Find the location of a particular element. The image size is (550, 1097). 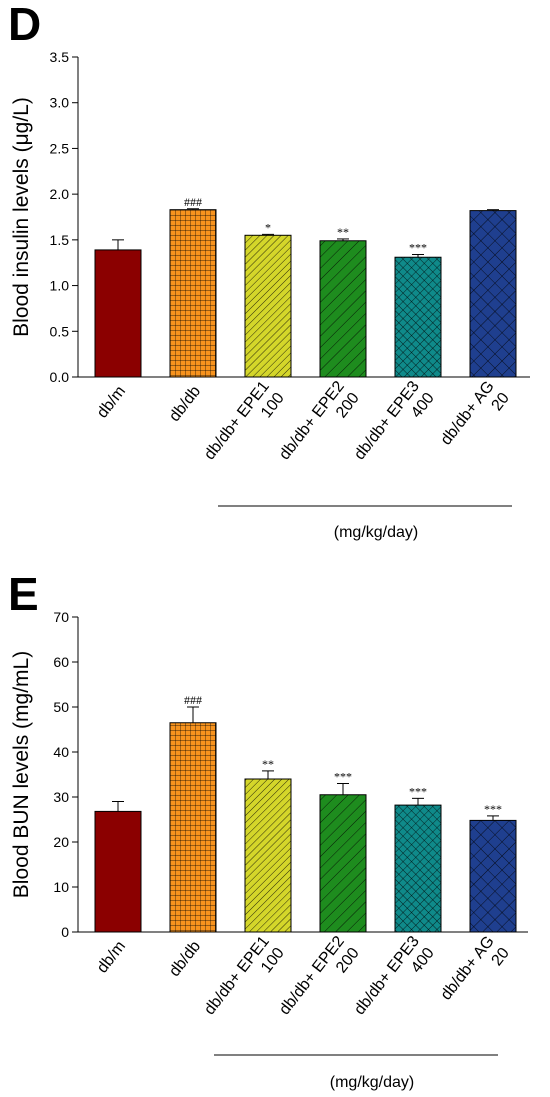

y-tick-label: 2.0 is located at coordinates (60, 194).